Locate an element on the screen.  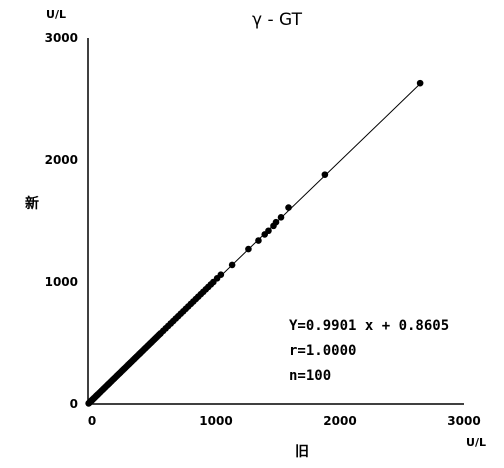
x-tick-label-1000: 1000 is located at coordinates (215, 421).